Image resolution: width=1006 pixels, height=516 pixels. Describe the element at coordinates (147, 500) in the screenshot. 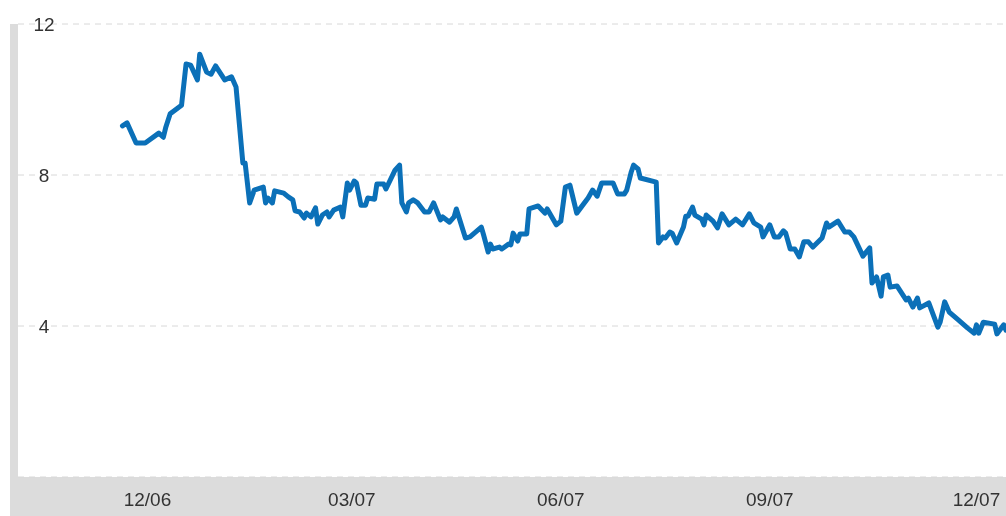

I see `x-tick-label: 12/06` at that location.